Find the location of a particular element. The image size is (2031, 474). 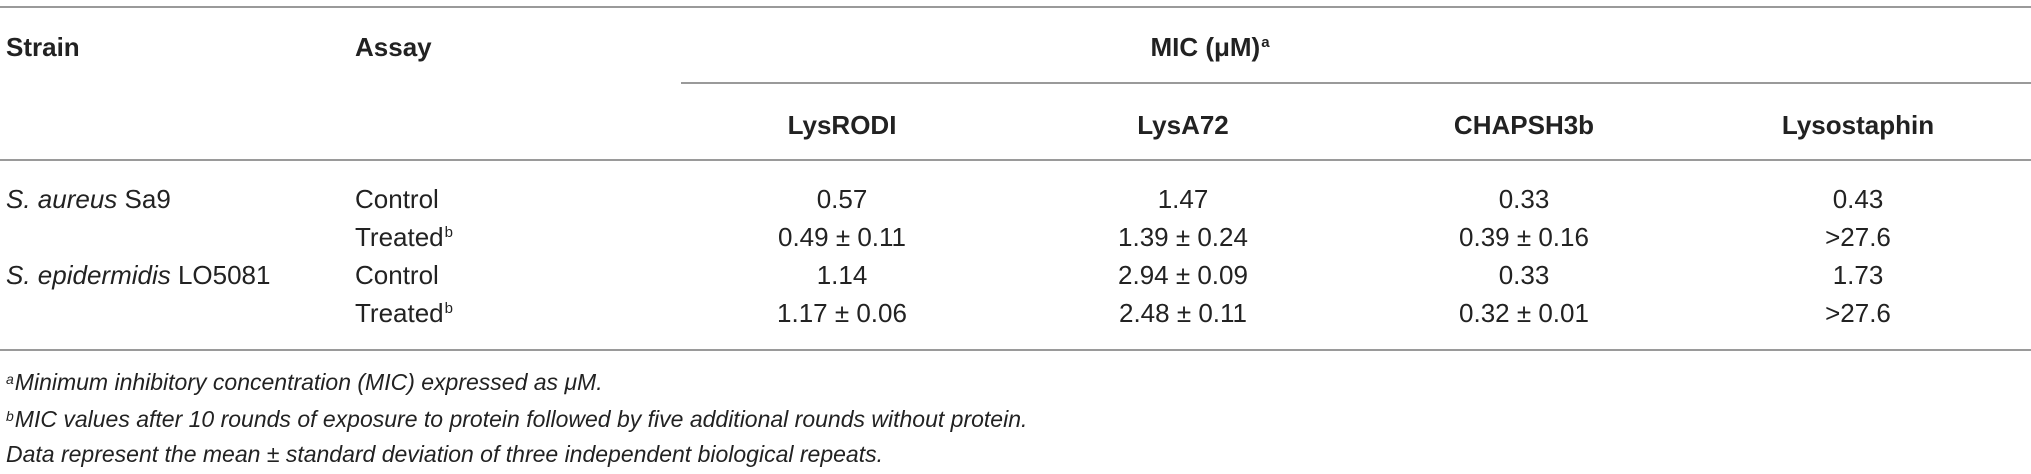

row-3-species: S. epidermidis is located at coordinates (88, 275).